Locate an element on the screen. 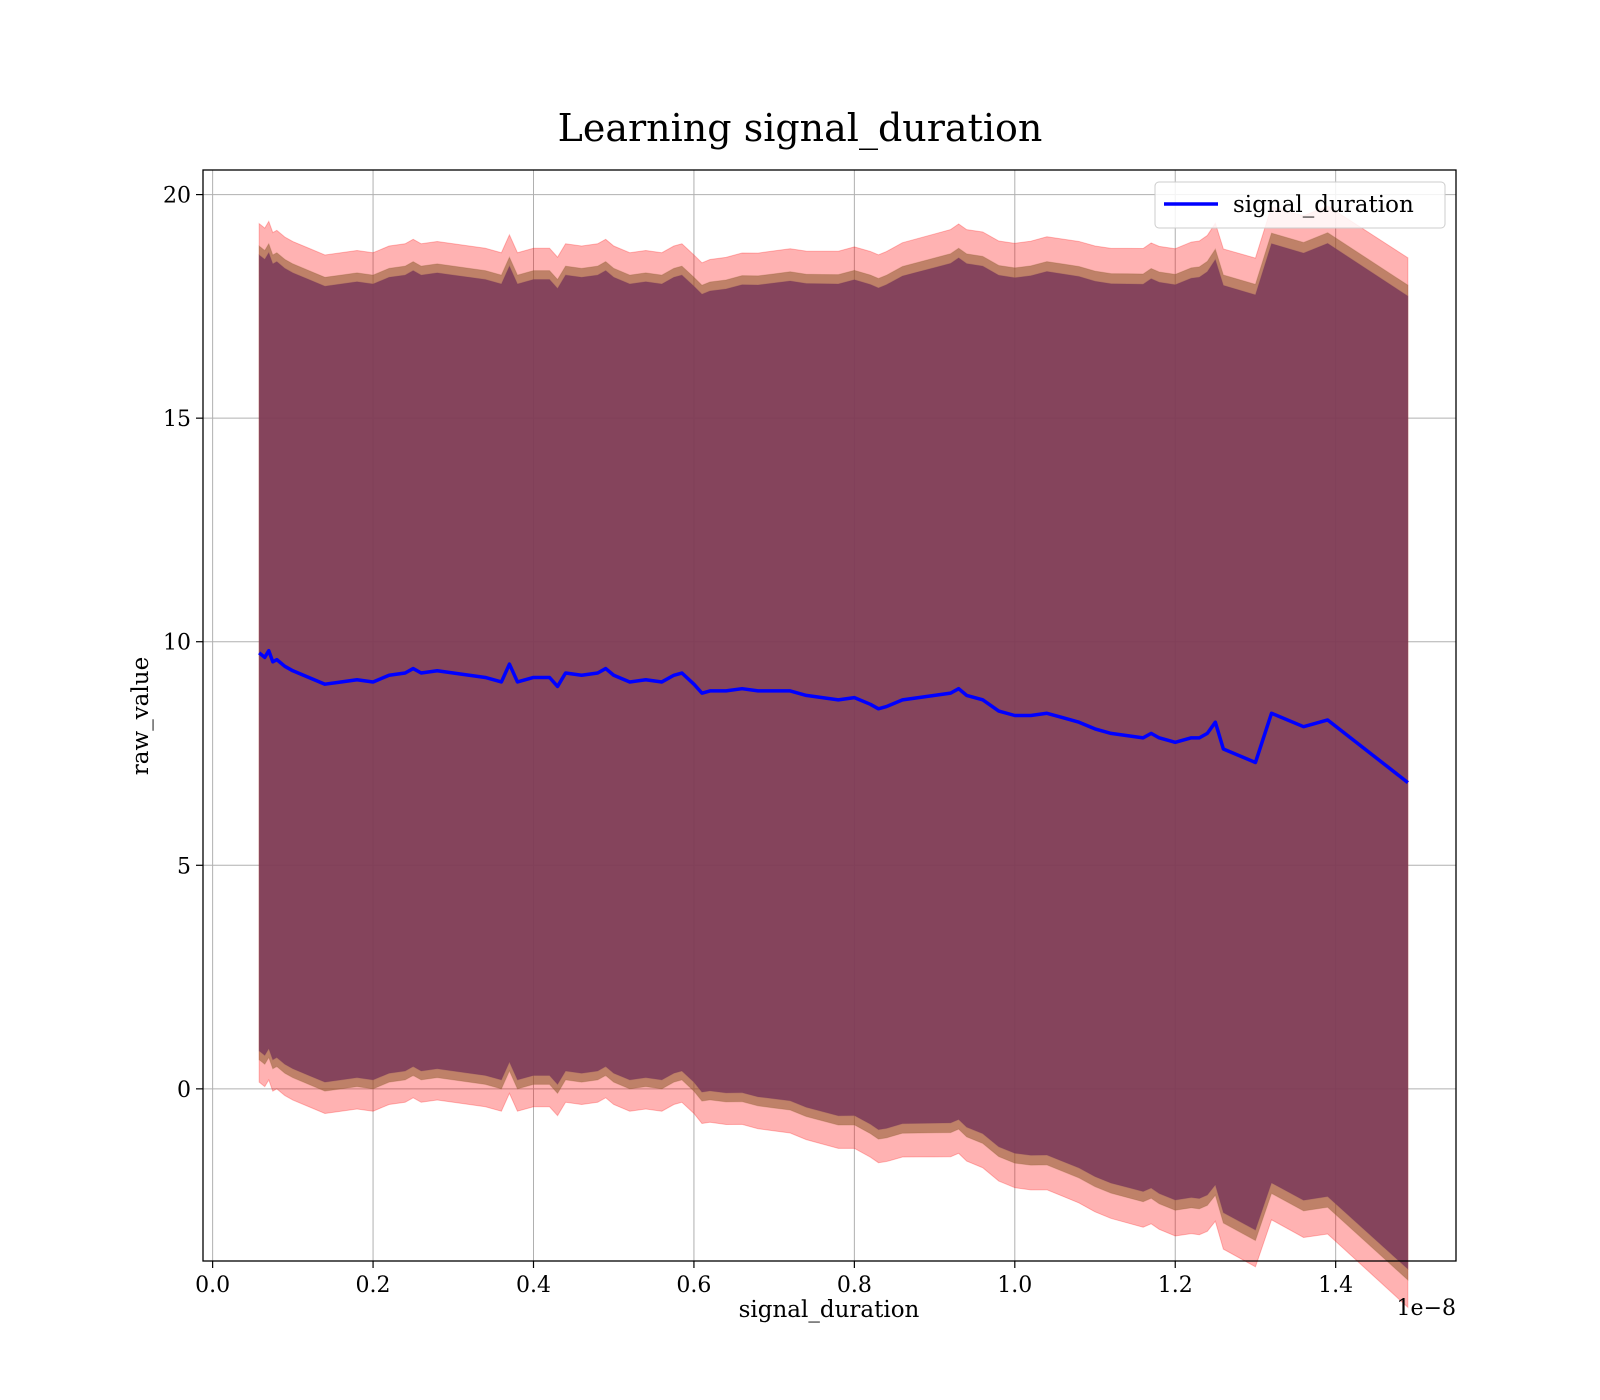 This screenshot has width=1600, height=1400. x-axis-label: signal_duration is located at coordinates (829, 1310).